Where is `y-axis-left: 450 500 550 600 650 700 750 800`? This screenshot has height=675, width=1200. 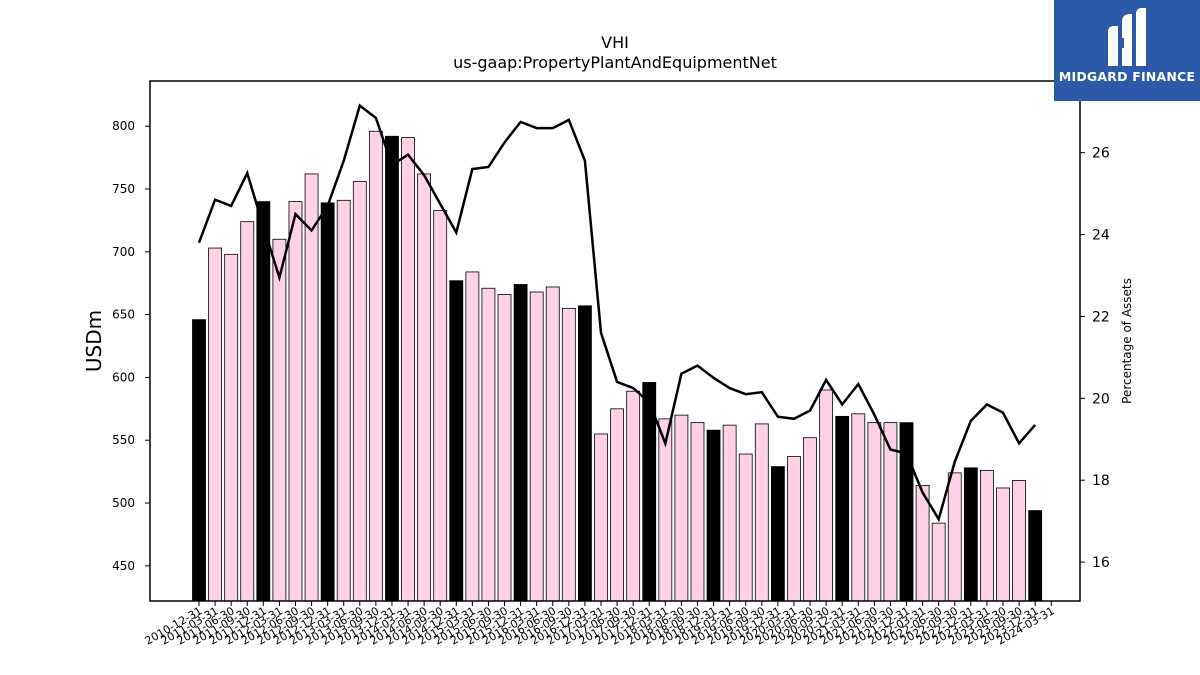 y-axis-left: 450 500 550 600 650 700 750 800 is located at coordinates (131, 346).